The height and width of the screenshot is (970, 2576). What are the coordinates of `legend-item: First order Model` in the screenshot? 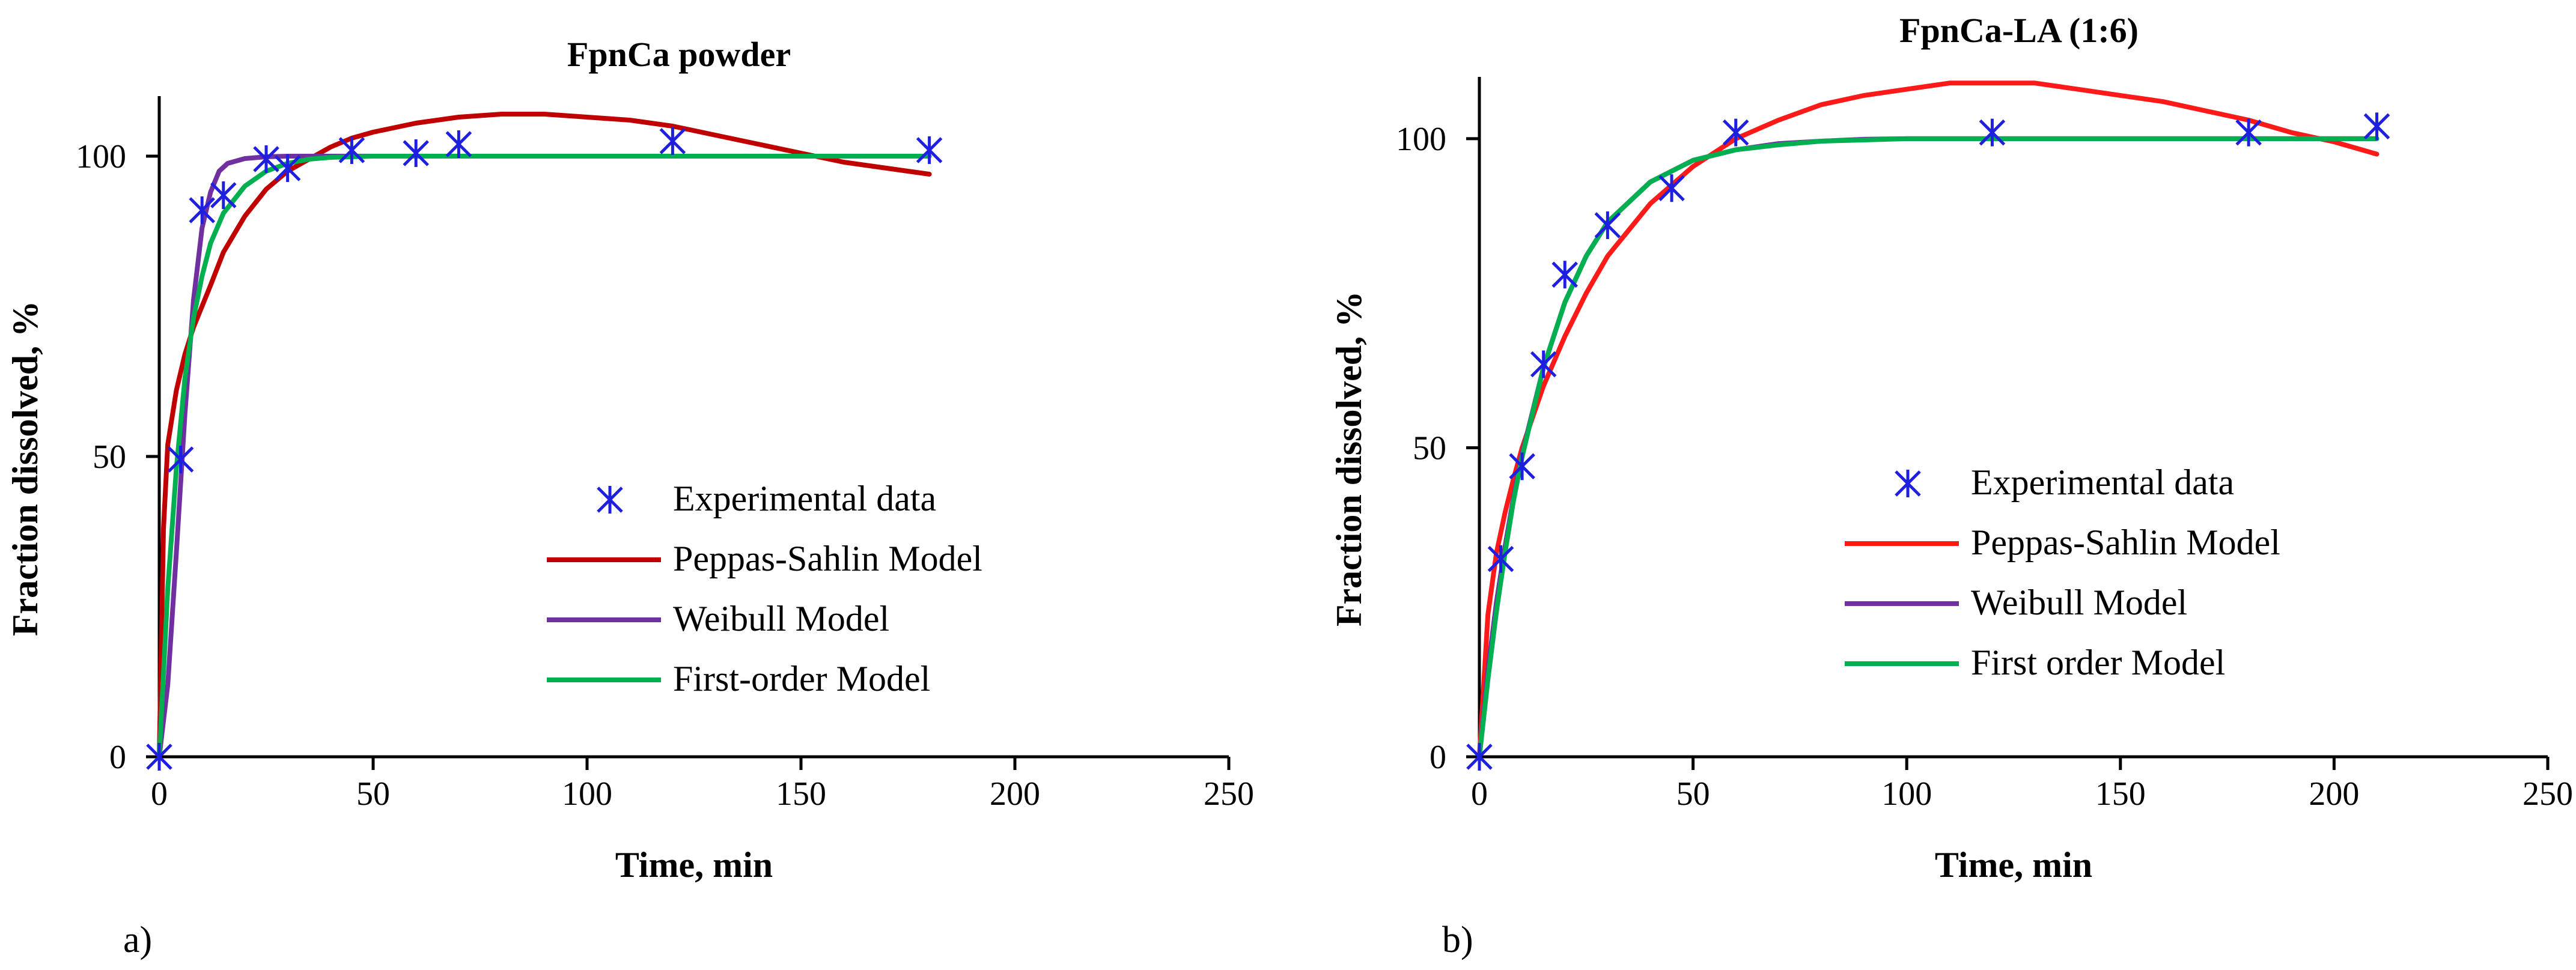 It's located at (2035, 662).